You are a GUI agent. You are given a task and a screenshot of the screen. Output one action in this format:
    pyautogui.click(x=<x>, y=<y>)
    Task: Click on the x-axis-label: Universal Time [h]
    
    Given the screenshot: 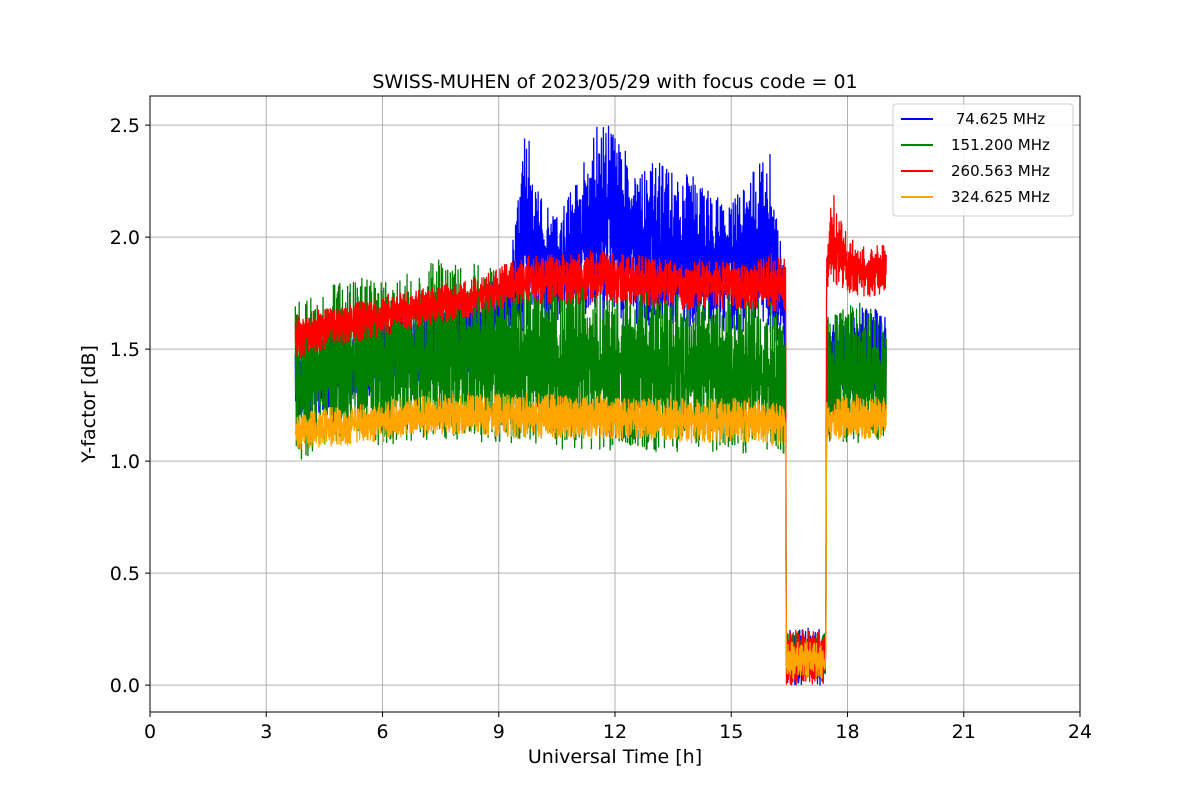 What is the action you would take?
    pyautogui.click(x=615, y=757)
    